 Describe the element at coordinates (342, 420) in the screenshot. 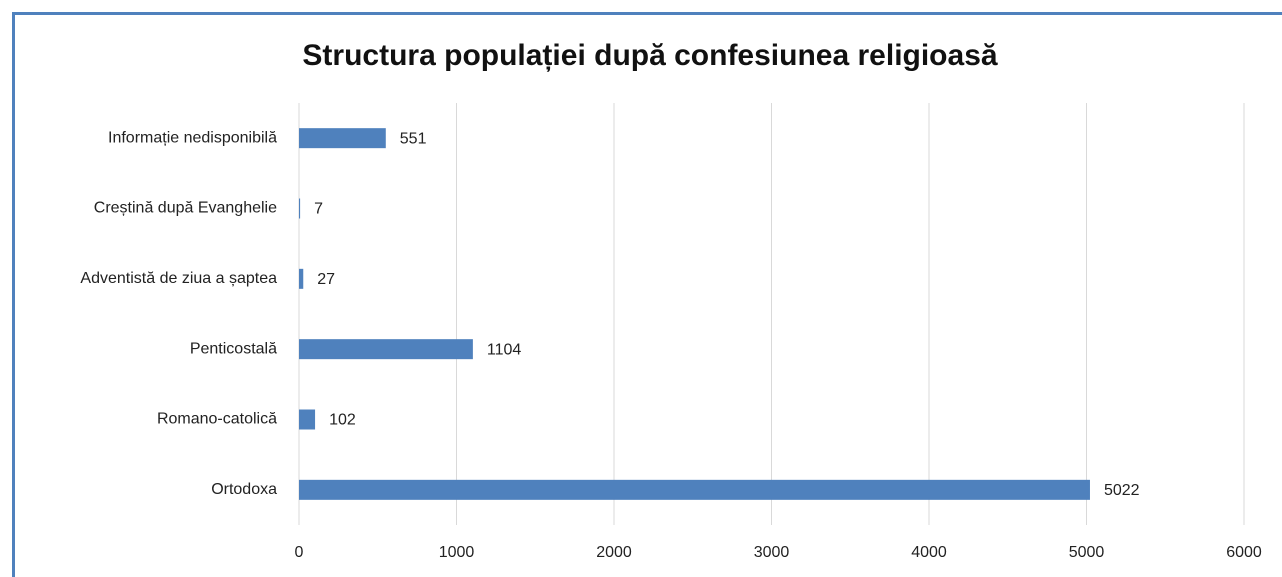

I see `data-label: 102` at that location.